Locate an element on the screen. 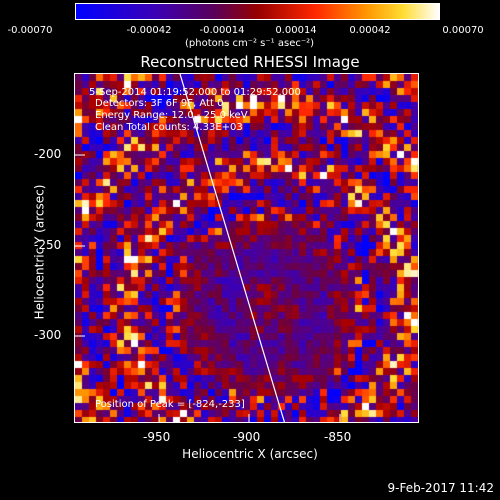 This screenshot has height=500, width=500. info-detectors: Detectors: 3F 6F 9F, Att 0 is located at coordinates (159, 103).